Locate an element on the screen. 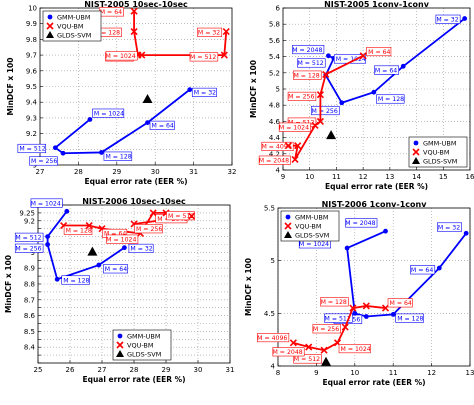 This screenshot has height=405, width=474. x-tick-label: 30 is located at coordinates (155, 172).